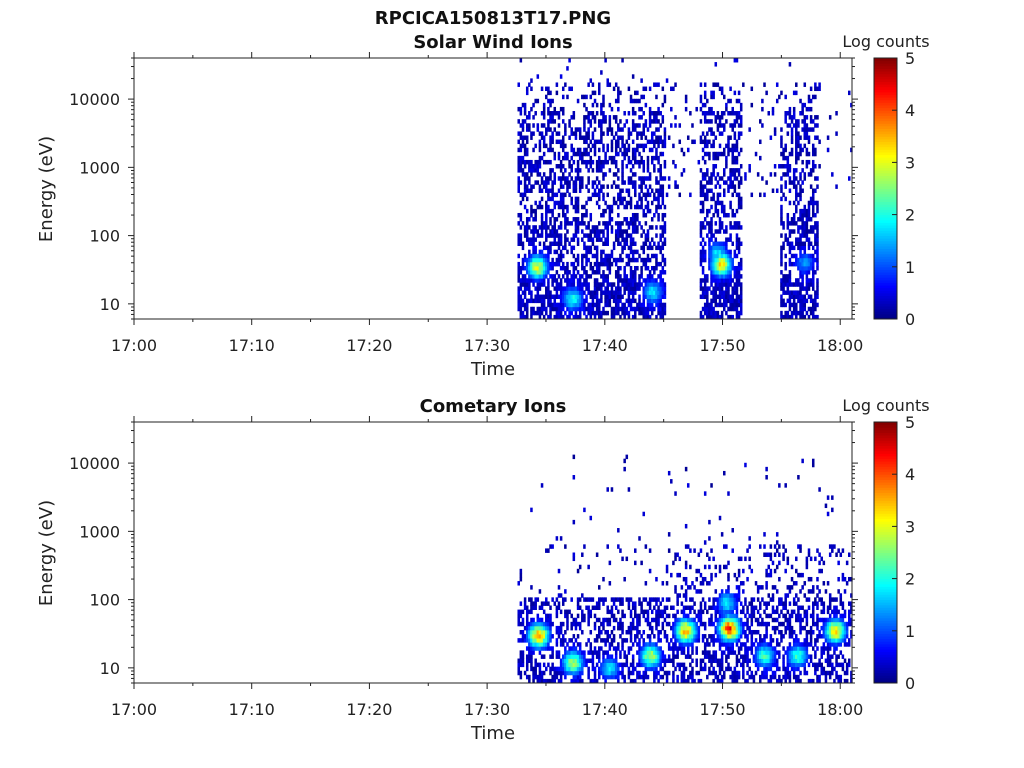 The image size is (1024, 768). What do you see at coordinates (685, 189) in the screenshot?
I see `heatmap-cells` at bounding box center [685, 189].